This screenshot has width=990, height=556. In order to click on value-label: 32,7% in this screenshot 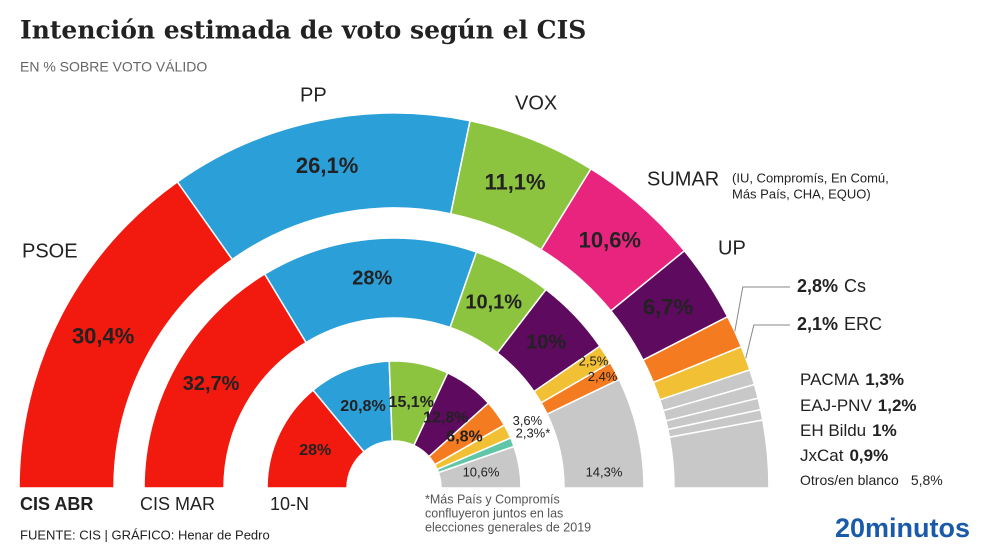, I will do `click(211, 384)`.